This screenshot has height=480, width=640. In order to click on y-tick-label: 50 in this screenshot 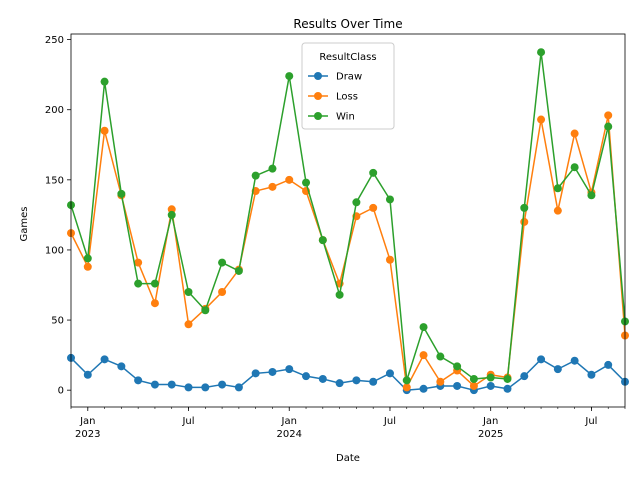, I will do `click(57, 321)`.